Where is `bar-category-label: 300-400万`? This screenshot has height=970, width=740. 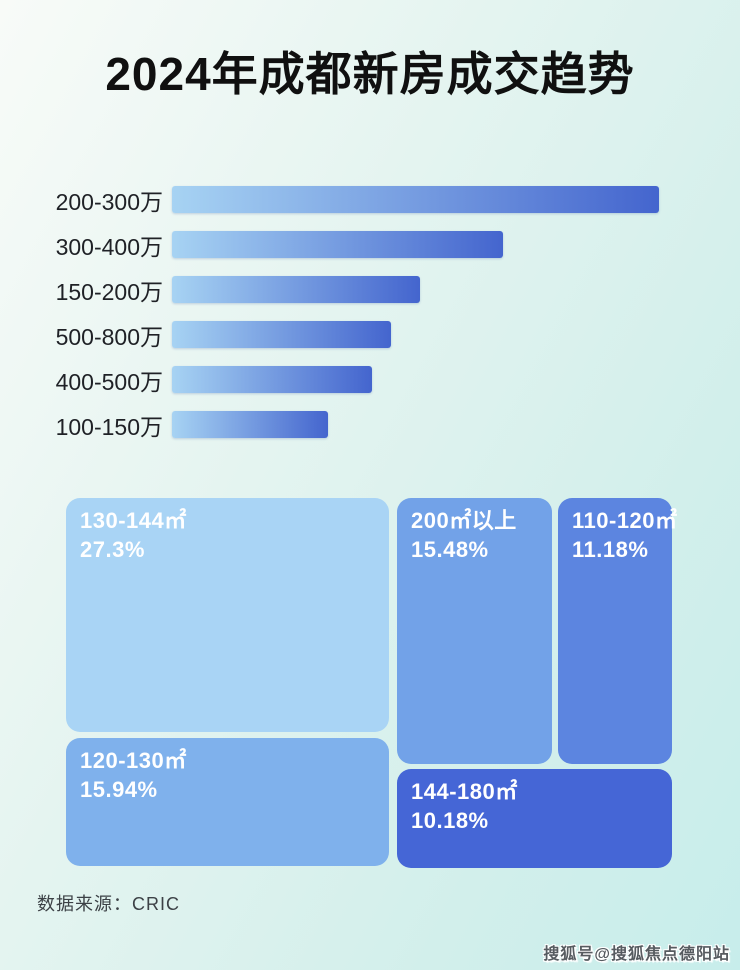 bar-category-label: 300-400万 is located at coordinates (109, 246).